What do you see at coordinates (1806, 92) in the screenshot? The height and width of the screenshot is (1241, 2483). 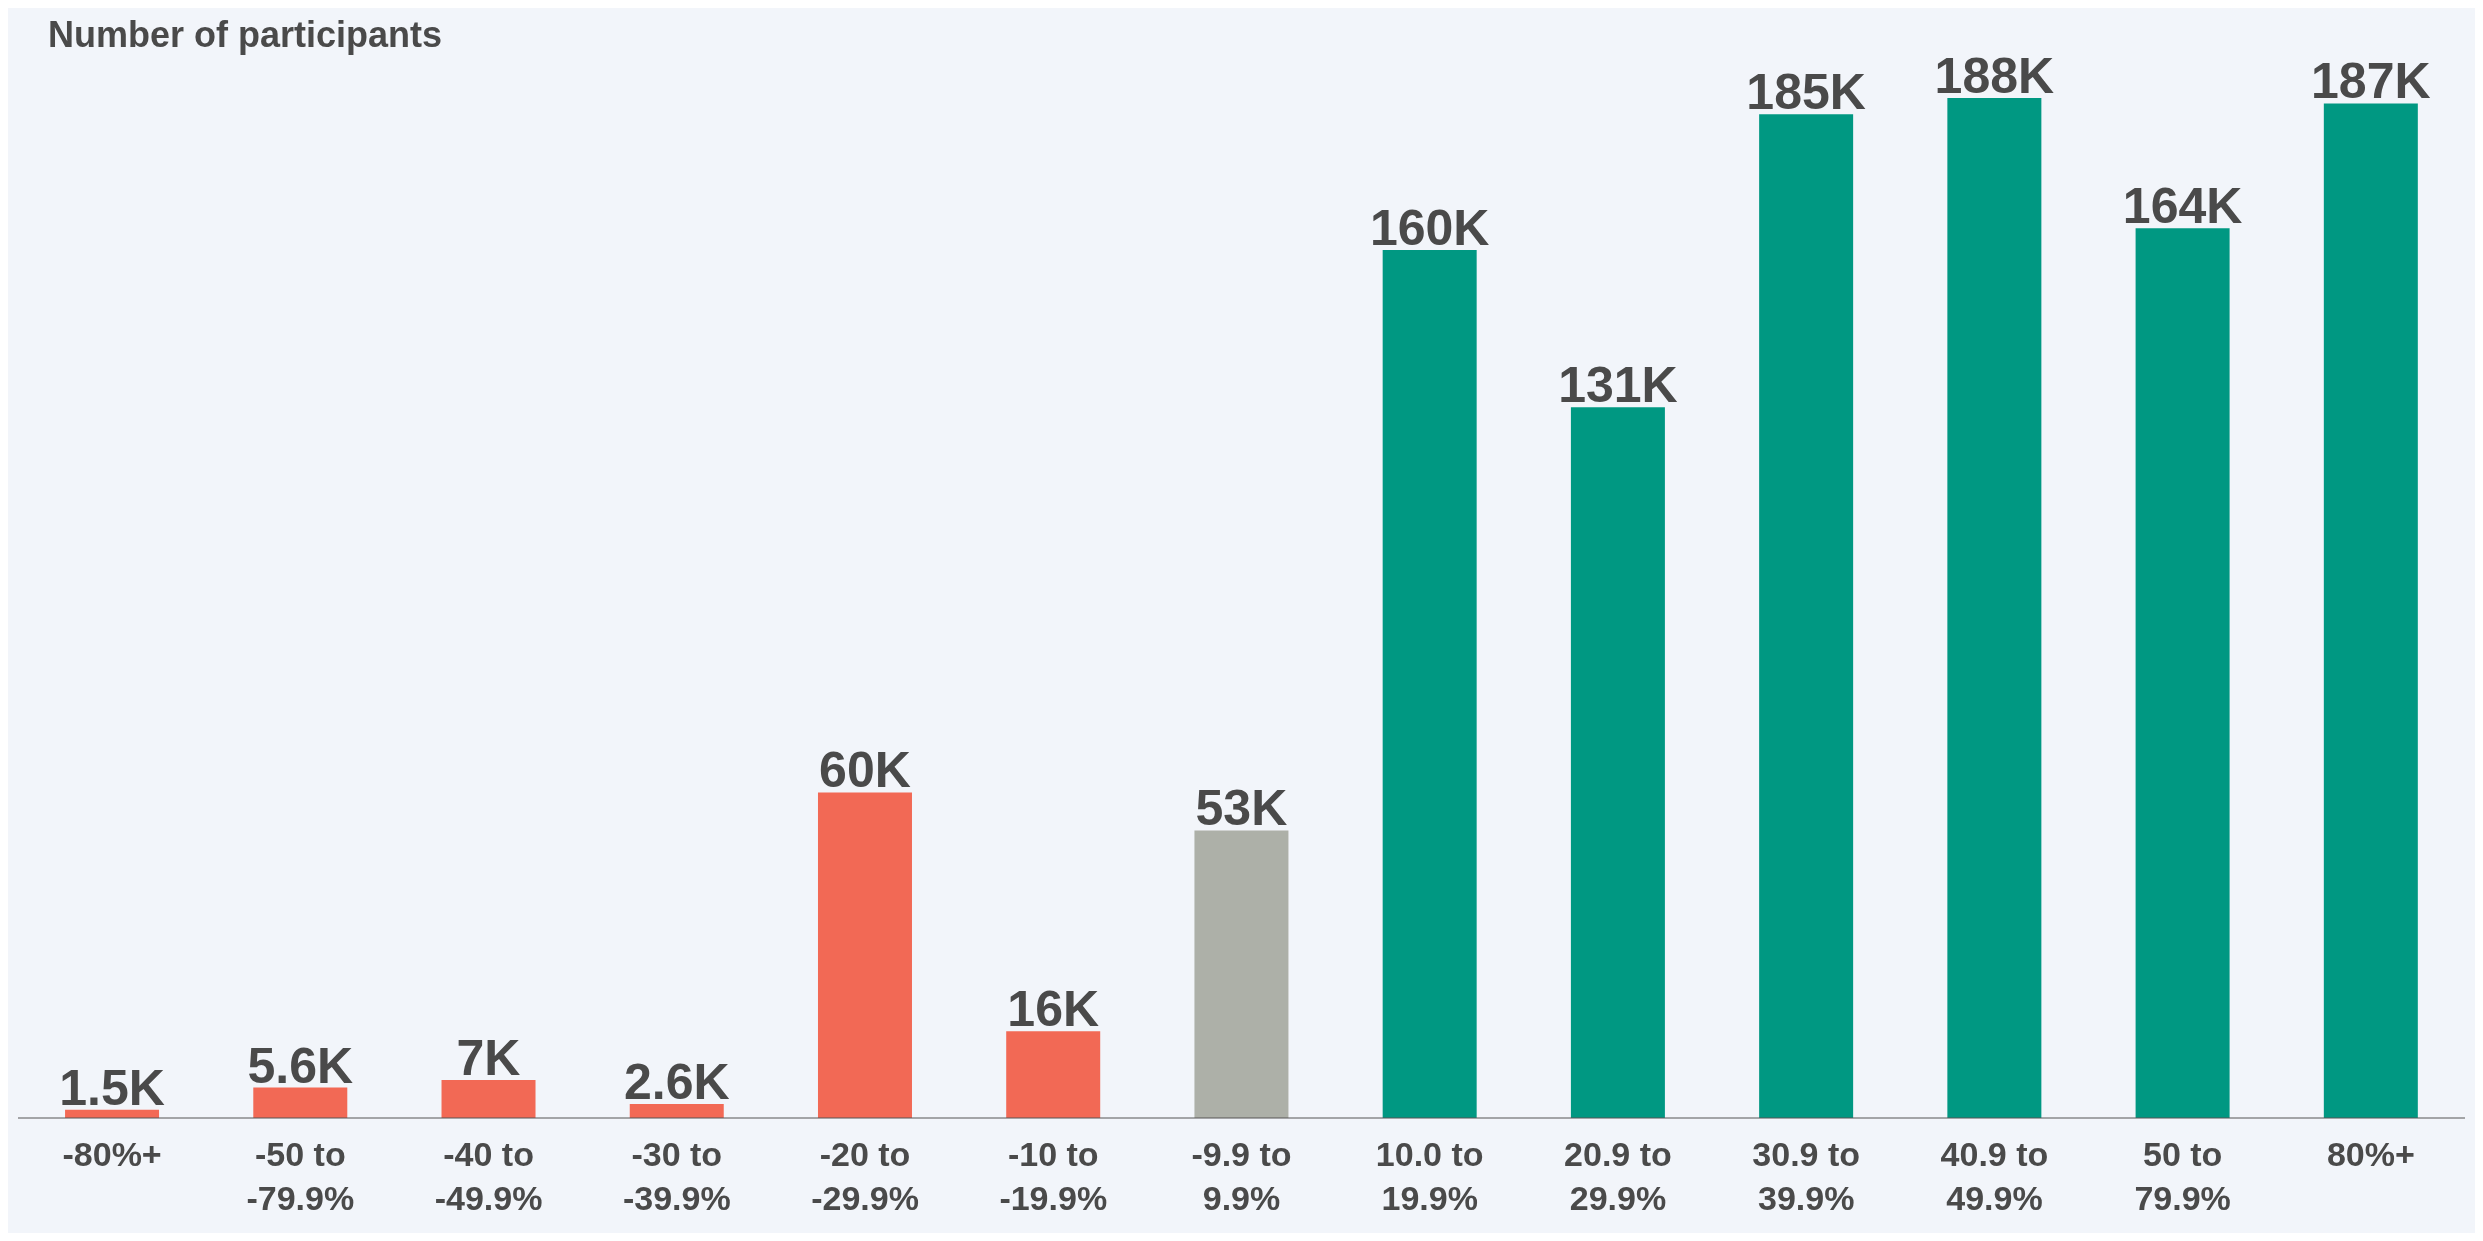 I see `data-label: 185K` at bounding box center [1806, 92].